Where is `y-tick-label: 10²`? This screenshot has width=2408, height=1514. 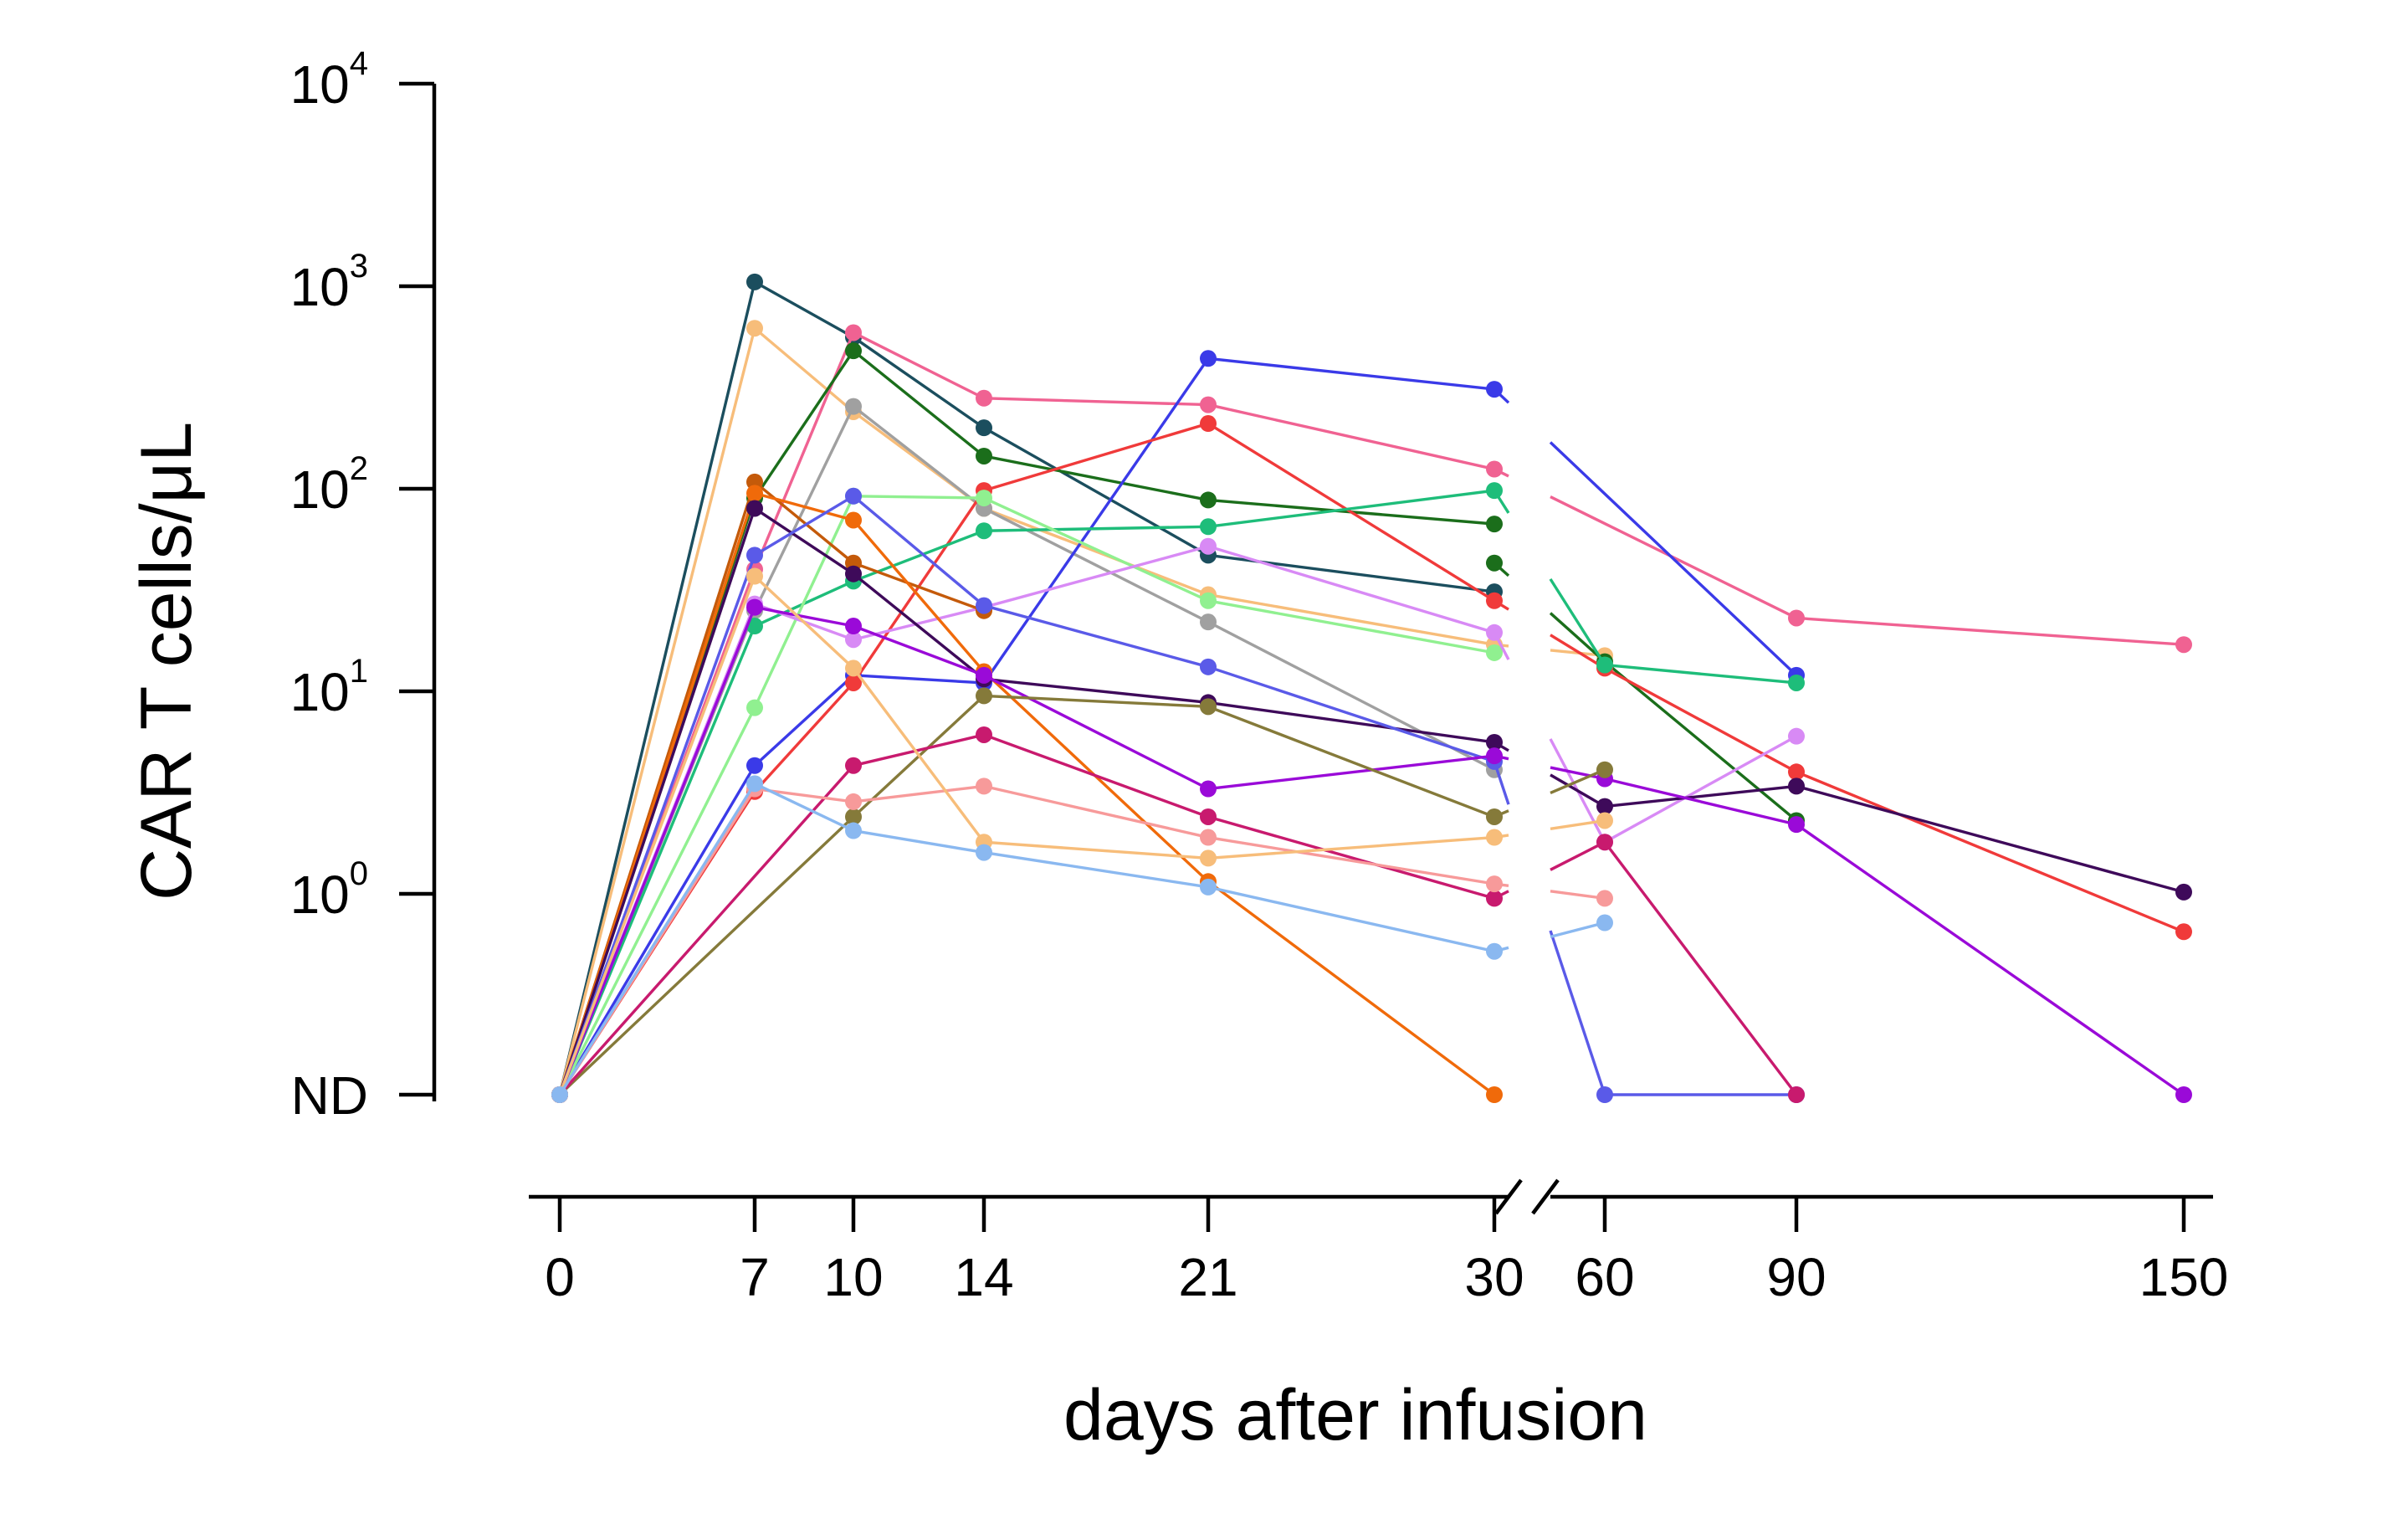
y-tick-label: 10² is located at coordinates (329, 485).